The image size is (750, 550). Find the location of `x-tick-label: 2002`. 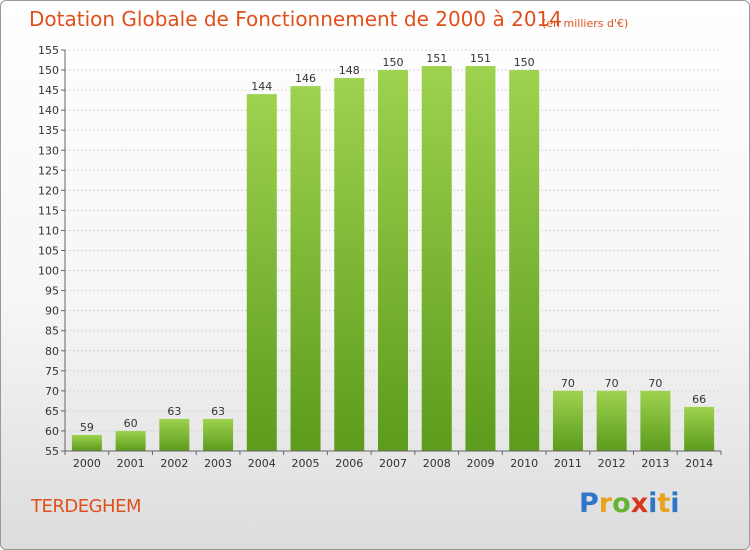

x-tick-label: 2002 is located at coordinates (174, 463).